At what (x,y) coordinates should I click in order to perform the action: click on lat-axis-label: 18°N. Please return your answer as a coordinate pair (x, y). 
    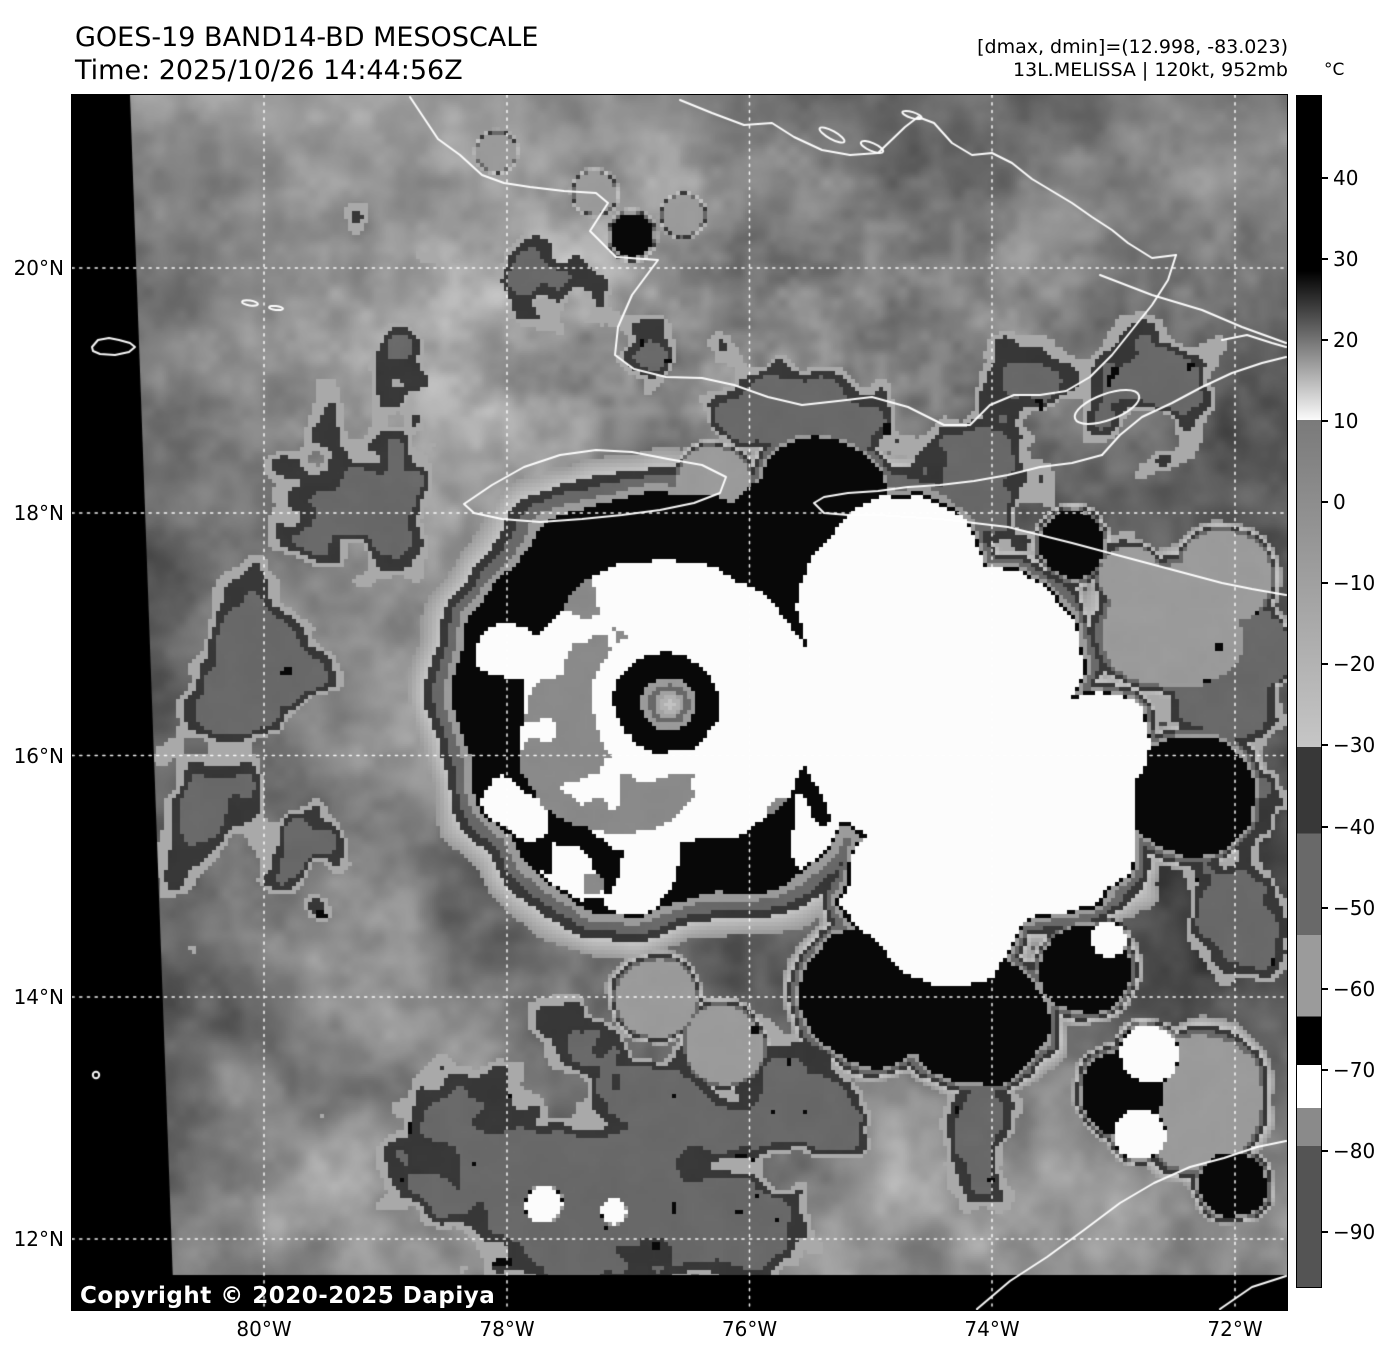
    Looking at the image, I should click on (38, 513).